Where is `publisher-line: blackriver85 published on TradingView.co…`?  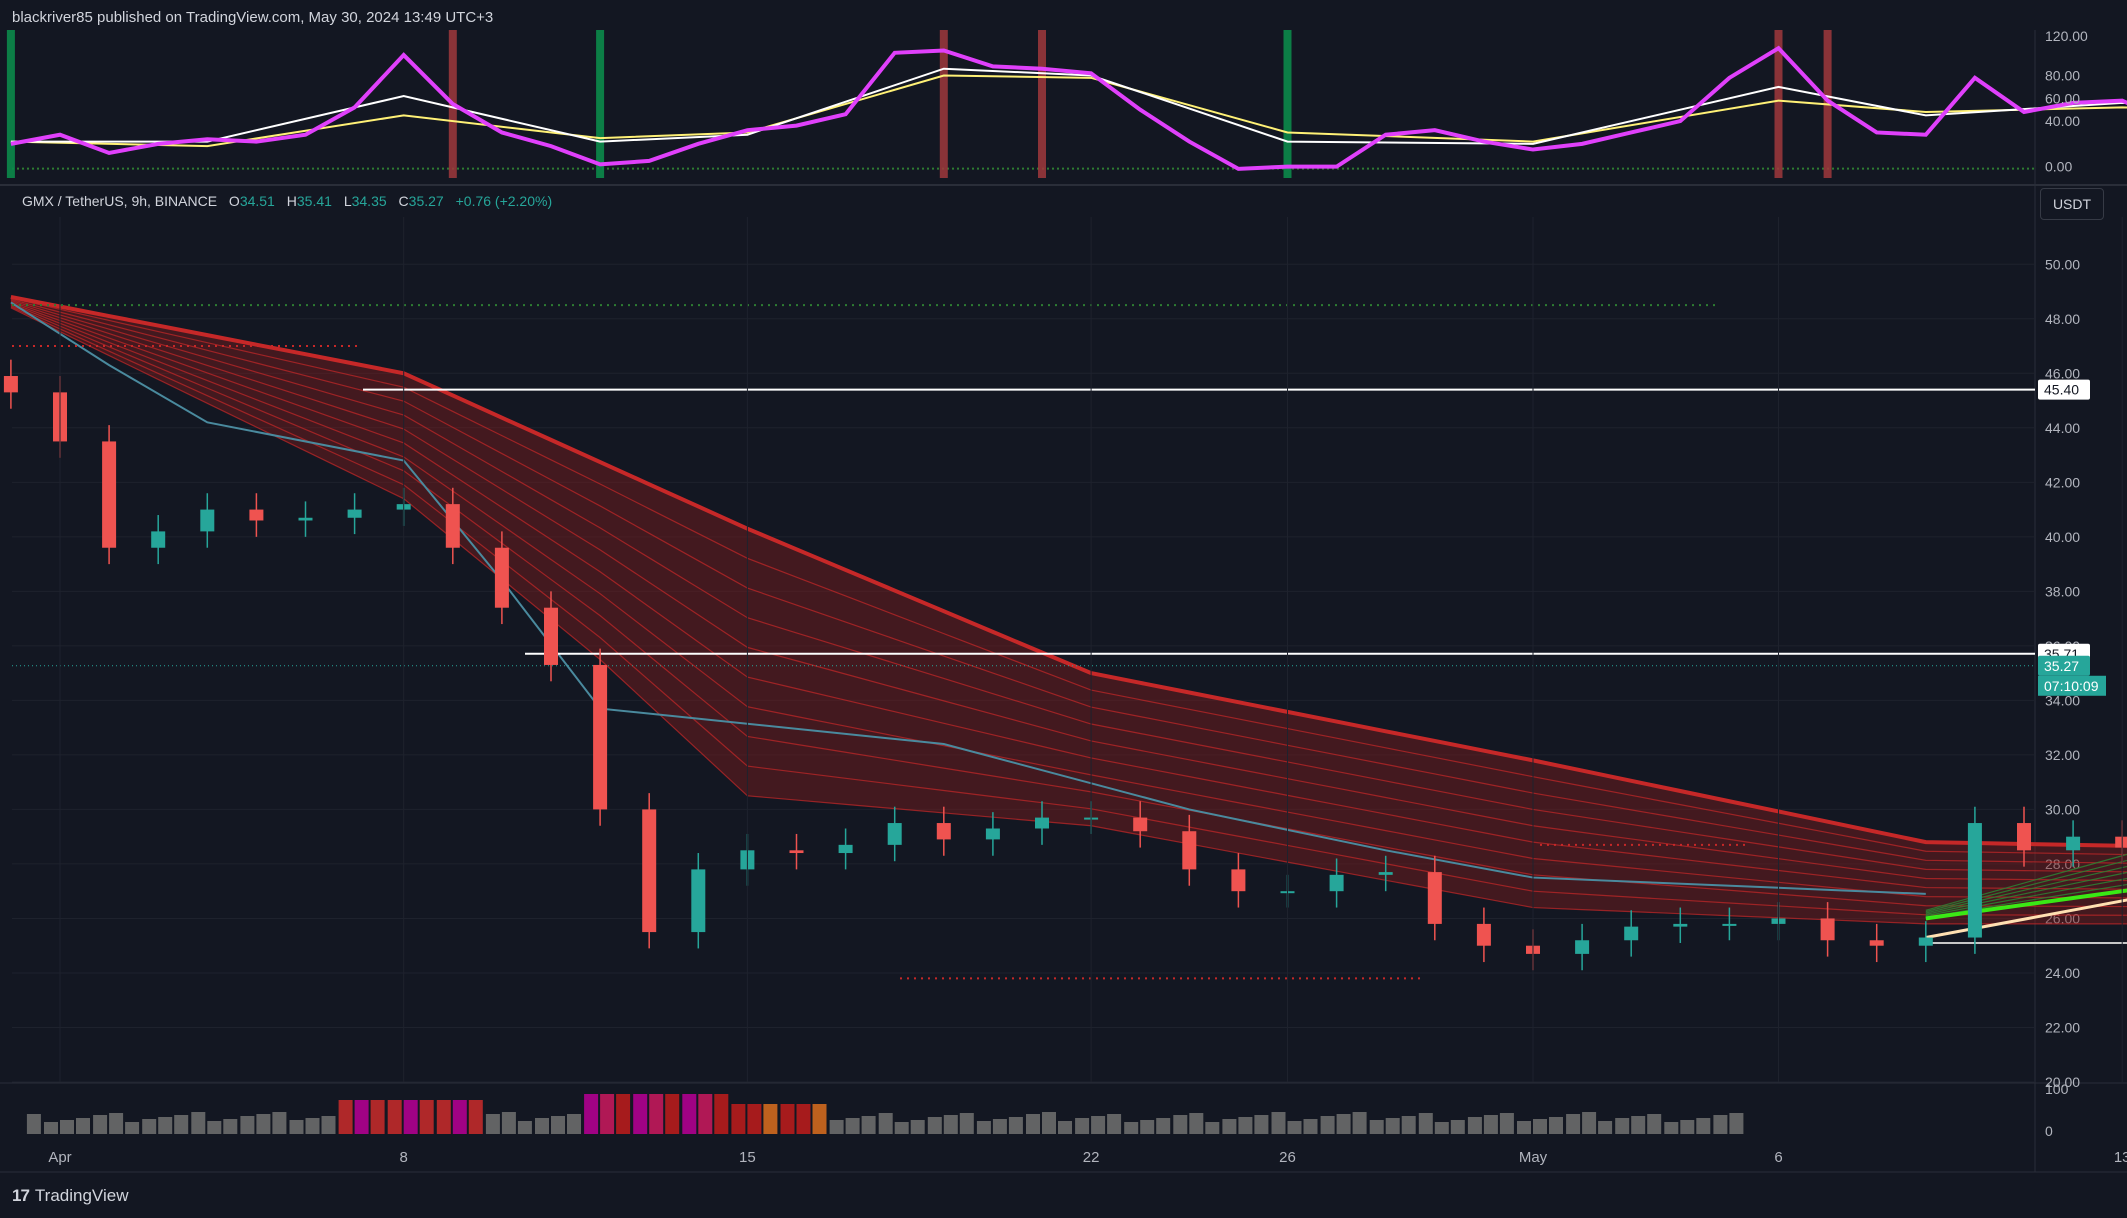
publisher-line: blackriver85 published on TradingView.co… is located at coordinates (253, 17).